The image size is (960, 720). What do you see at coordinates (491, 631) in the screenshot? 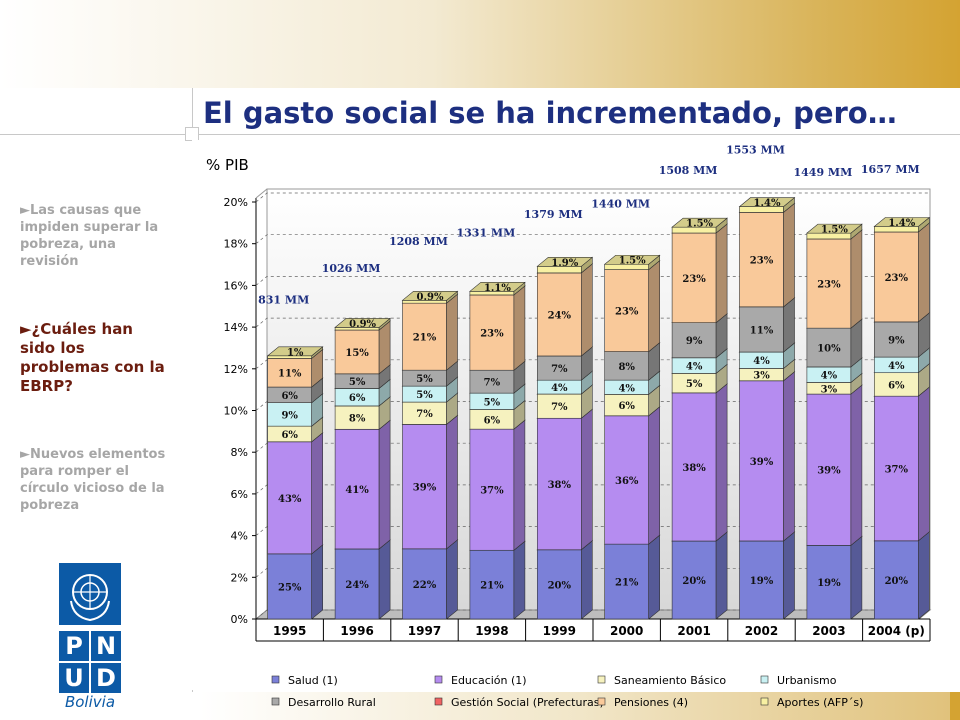
I see `x-tick-label: 1998` at bounding box center [491, 631].